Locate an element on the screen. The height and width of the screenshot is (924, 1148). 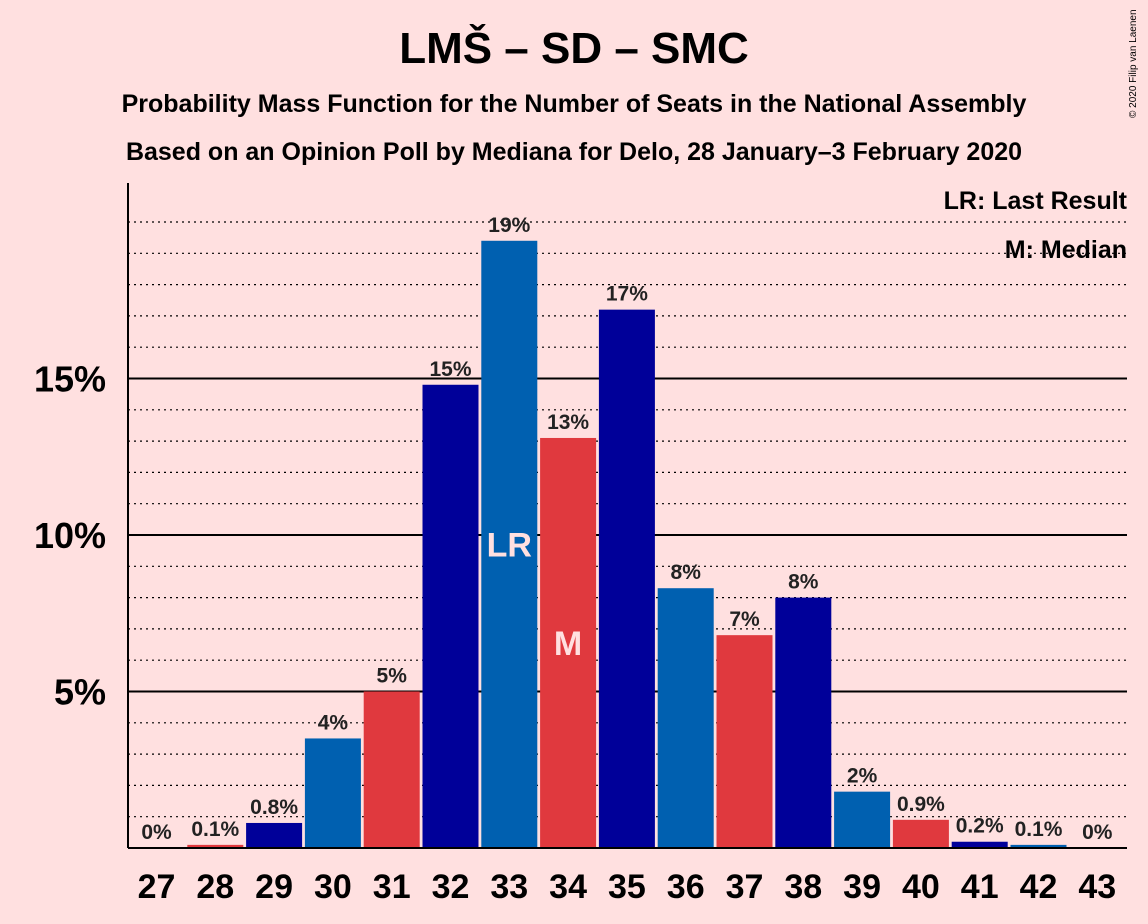
value-label: 17% is located at coordinates (627, 294).